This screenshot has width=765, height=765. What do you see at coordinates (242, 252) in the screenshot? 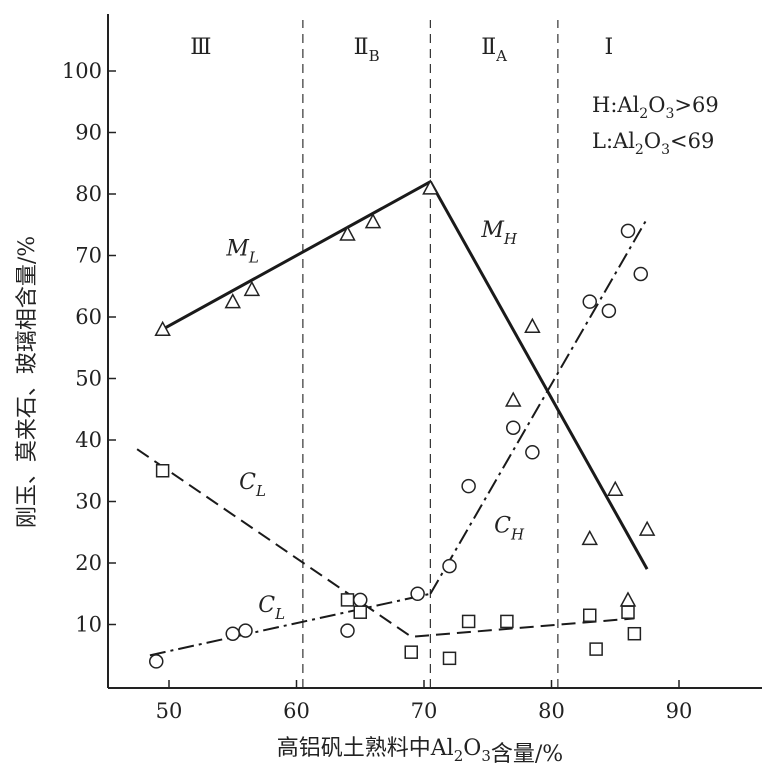
I see `line-label: ML` at bounding box center [242, 252].